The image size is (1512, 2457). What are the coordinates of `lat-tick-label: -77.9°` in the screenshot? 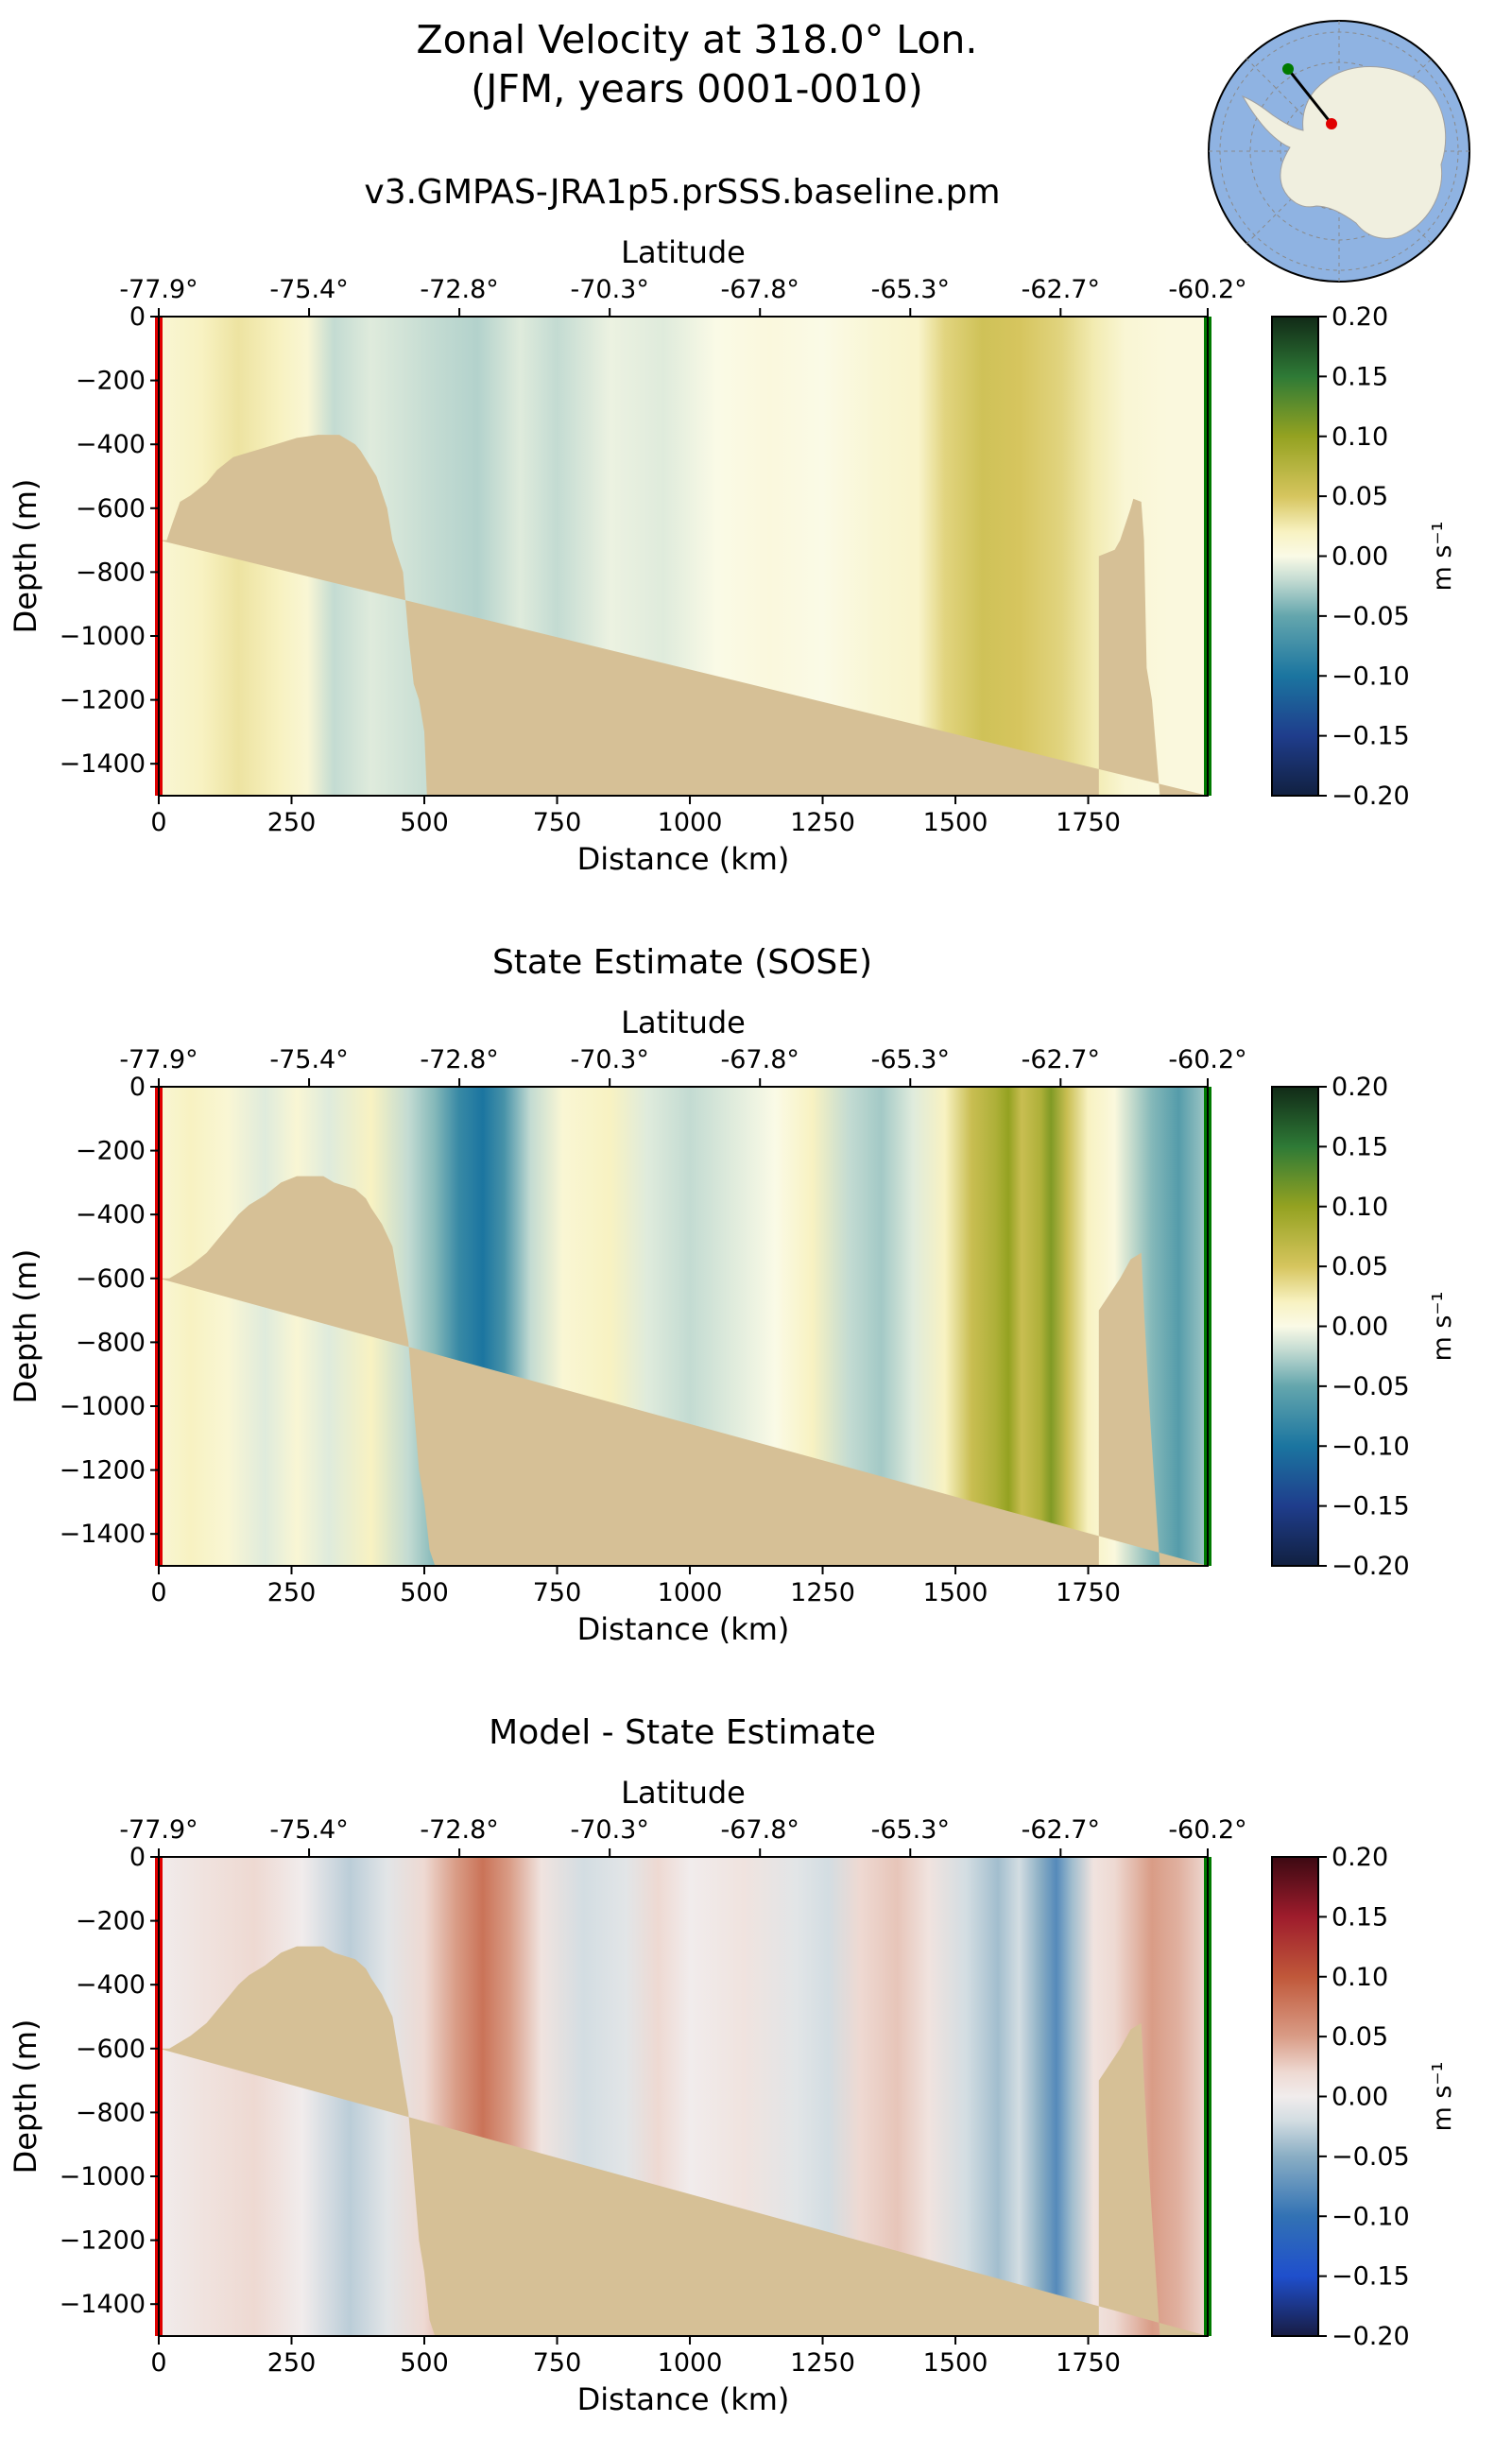 It's located at (158, 1059).